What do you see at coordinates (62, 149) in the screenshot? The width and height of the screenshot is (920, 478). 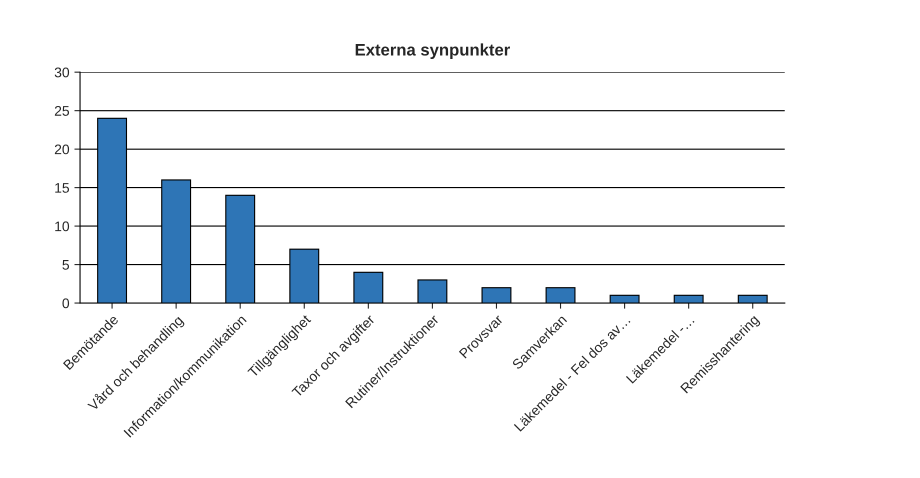 I see `y-tick-label: 20` at bounding box center [62, 149].